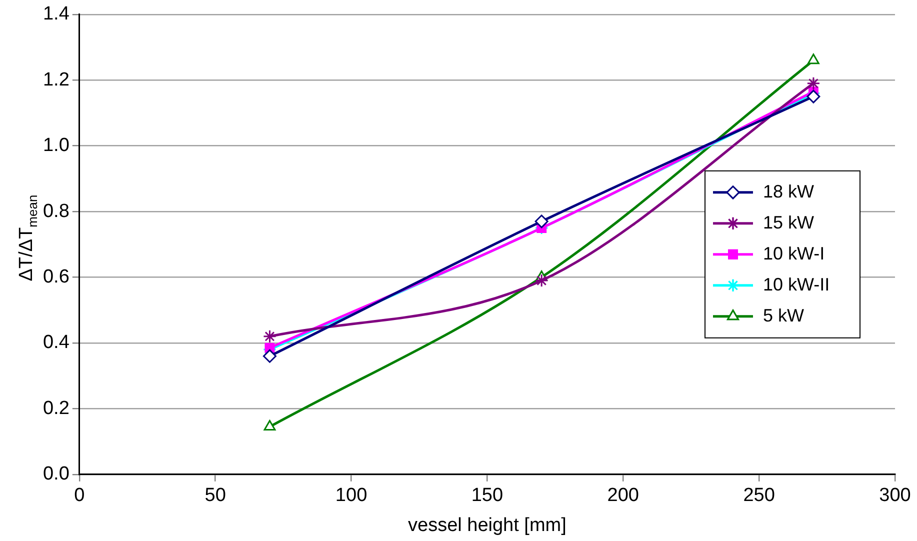 The height and width of the screenshot is (541, 917). What do you see at coordinates (759, 495) in the screenshot?
I see `x-tick-label: 250` at bounding box center [759, 495].